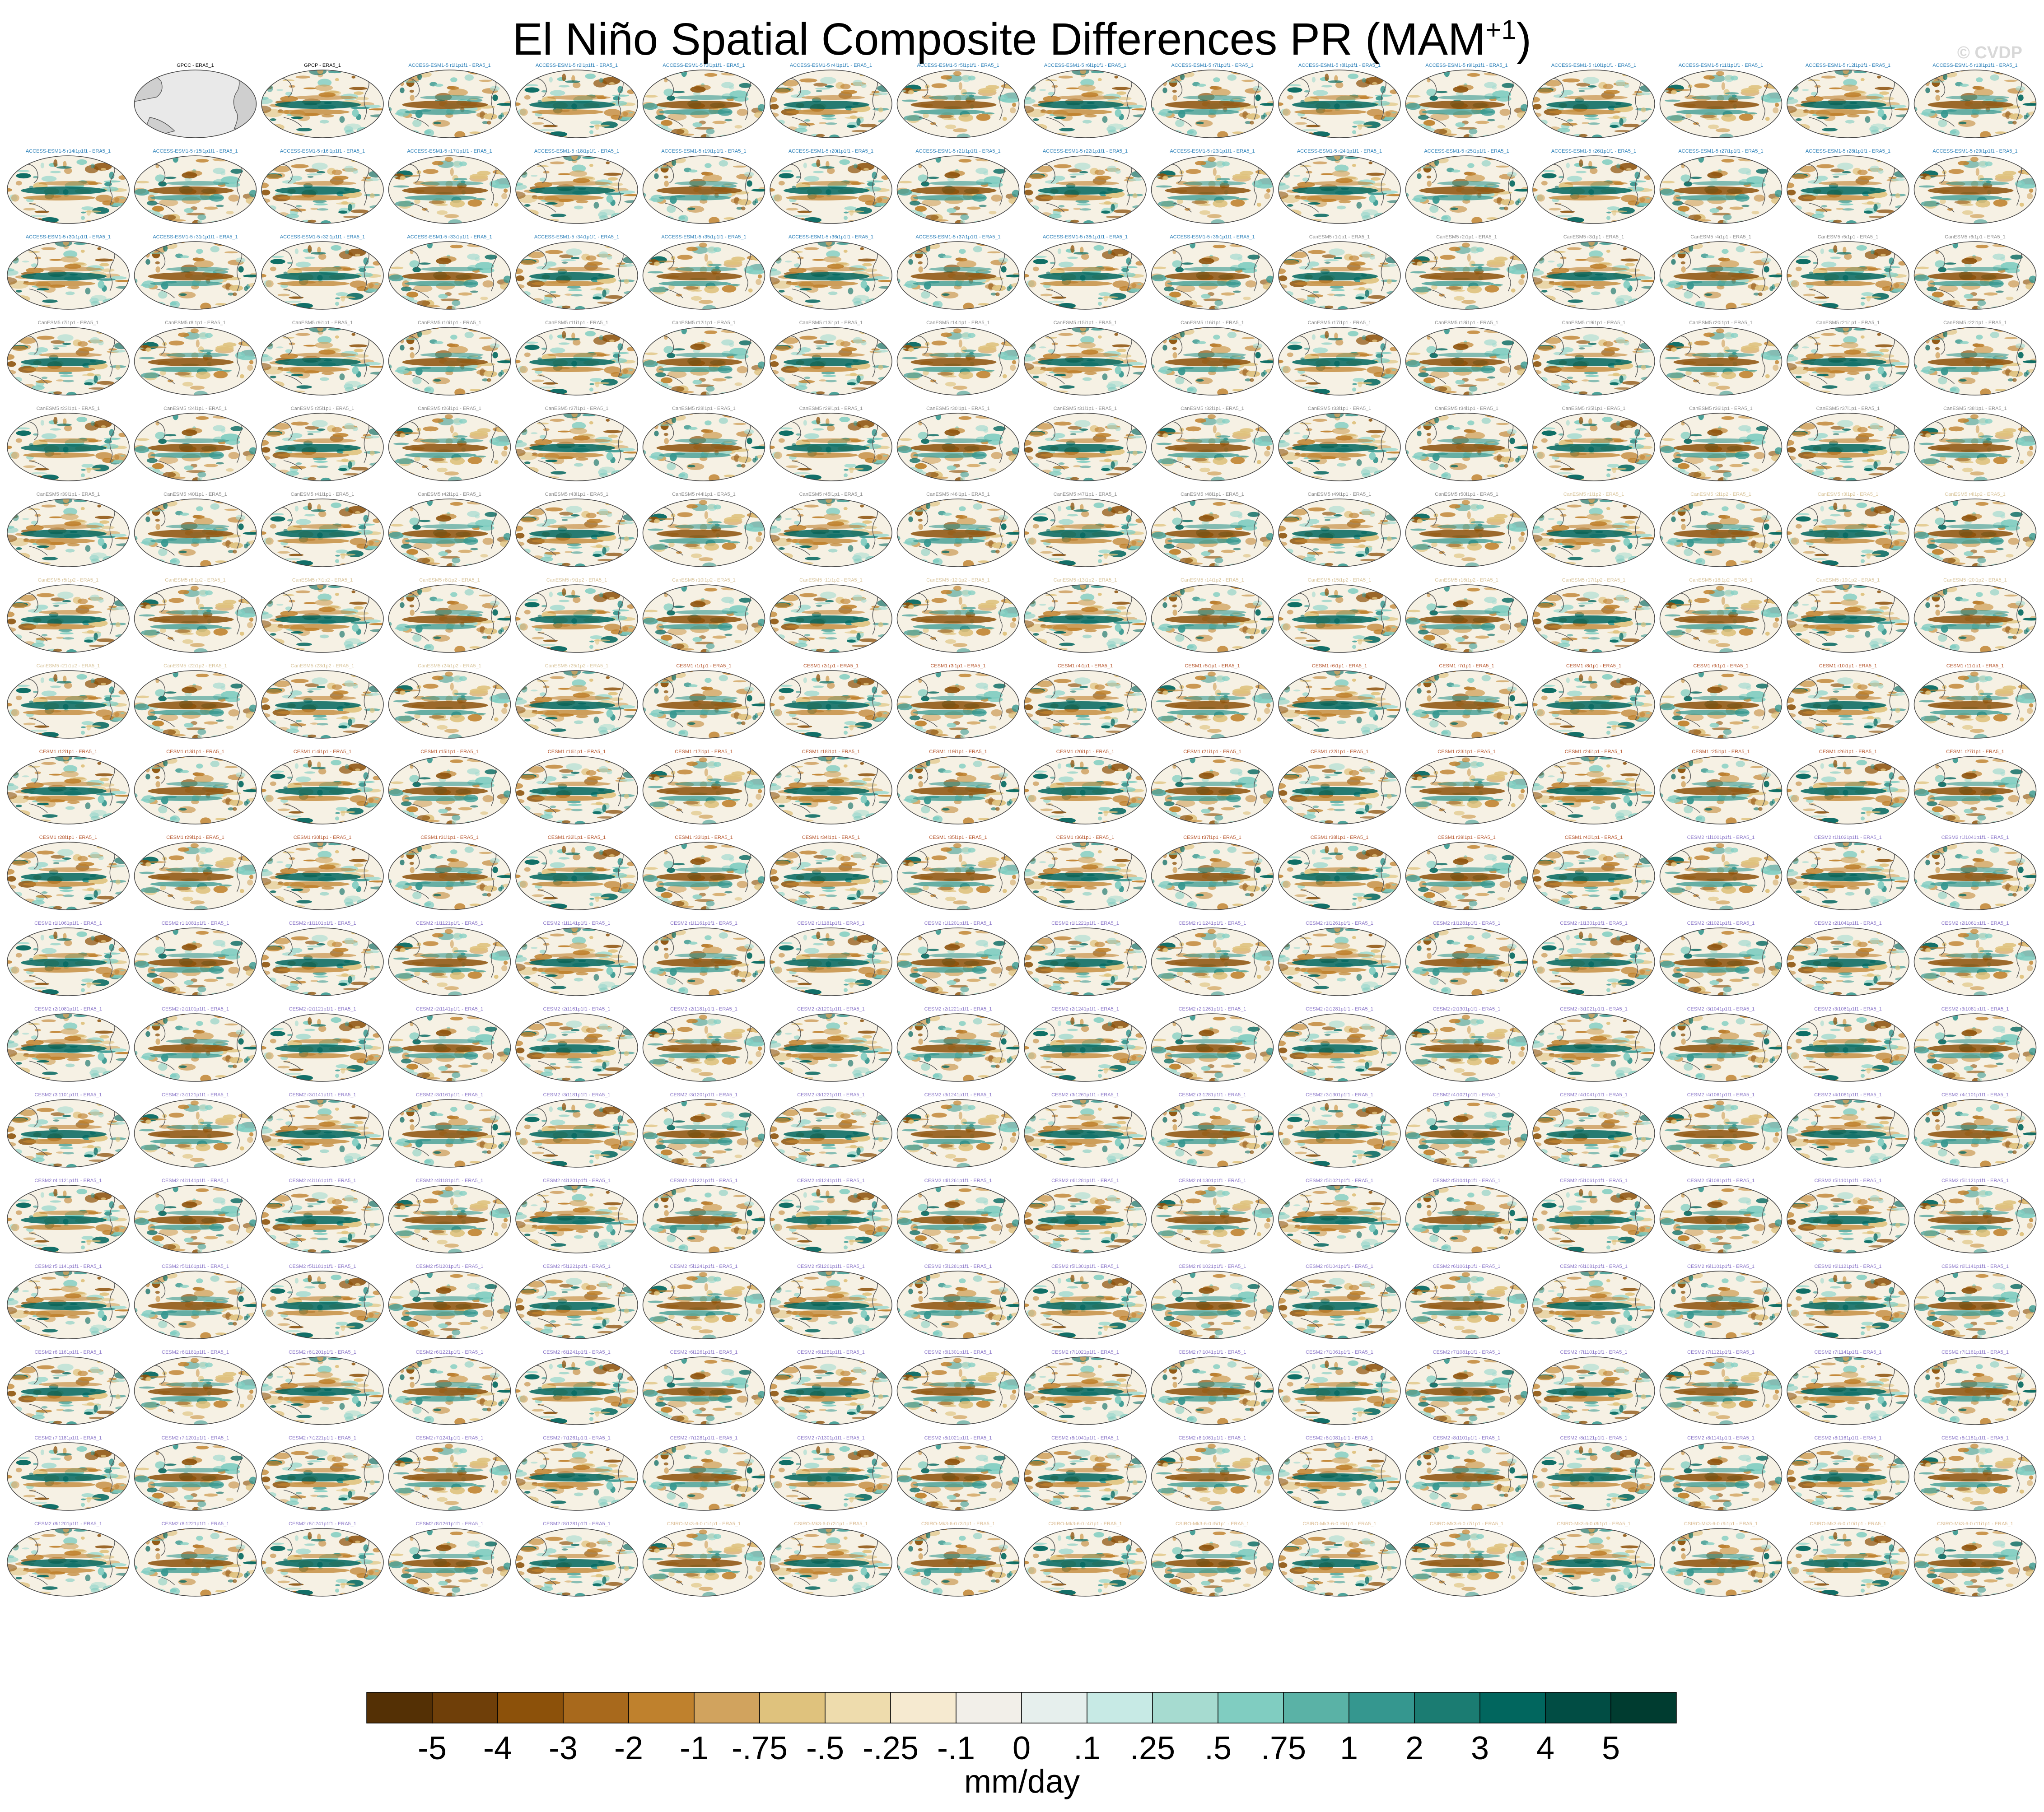 This screenshot has width=2044, height=1812. I want to click on map-panel: CESM2 r6i1241p1f1 - ERA5_1, so click(577, 1388).